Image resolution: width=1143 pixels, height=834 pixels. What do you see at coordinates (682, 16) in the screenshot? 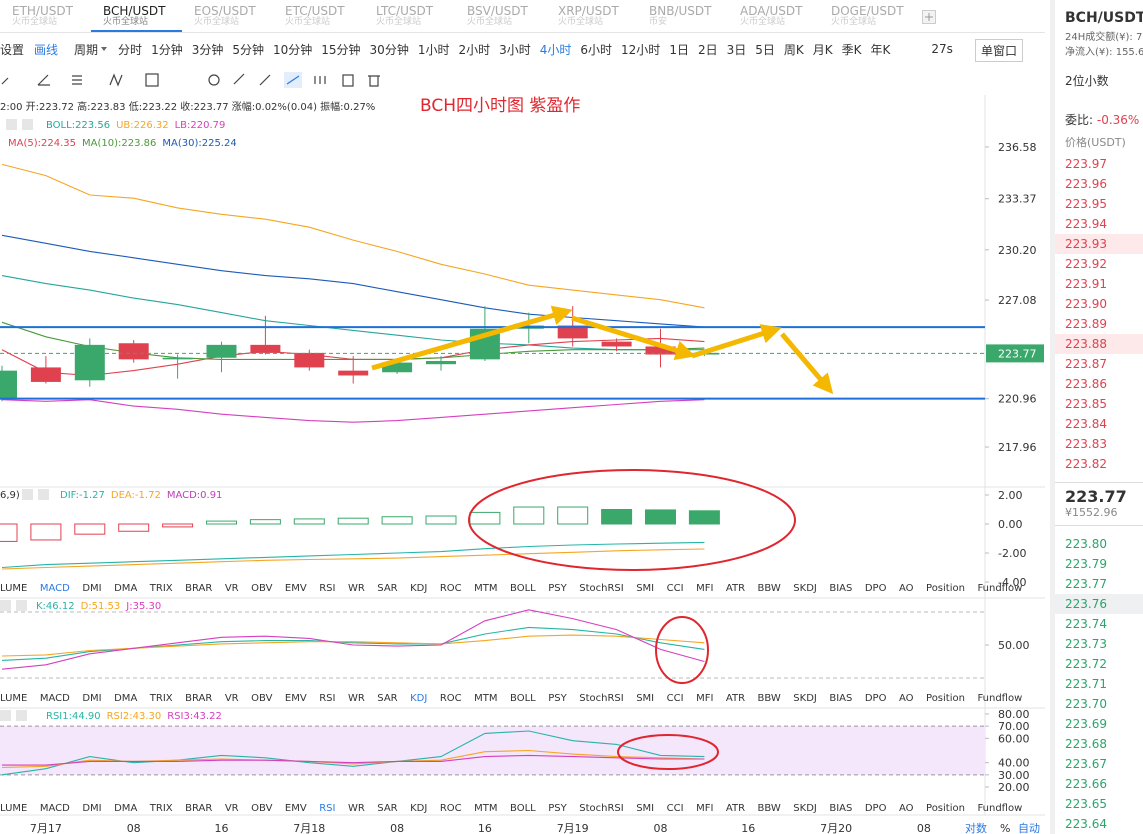
I see `symbol-tab: BNB/USDT 币安` at bounding box center [682, 16].